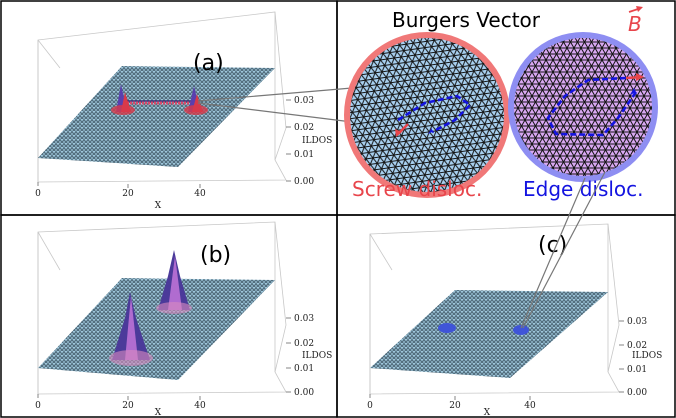 The height and width of the screenshot is (418, 676). I want to click on panel-b-label: (b), so click(215, 255).